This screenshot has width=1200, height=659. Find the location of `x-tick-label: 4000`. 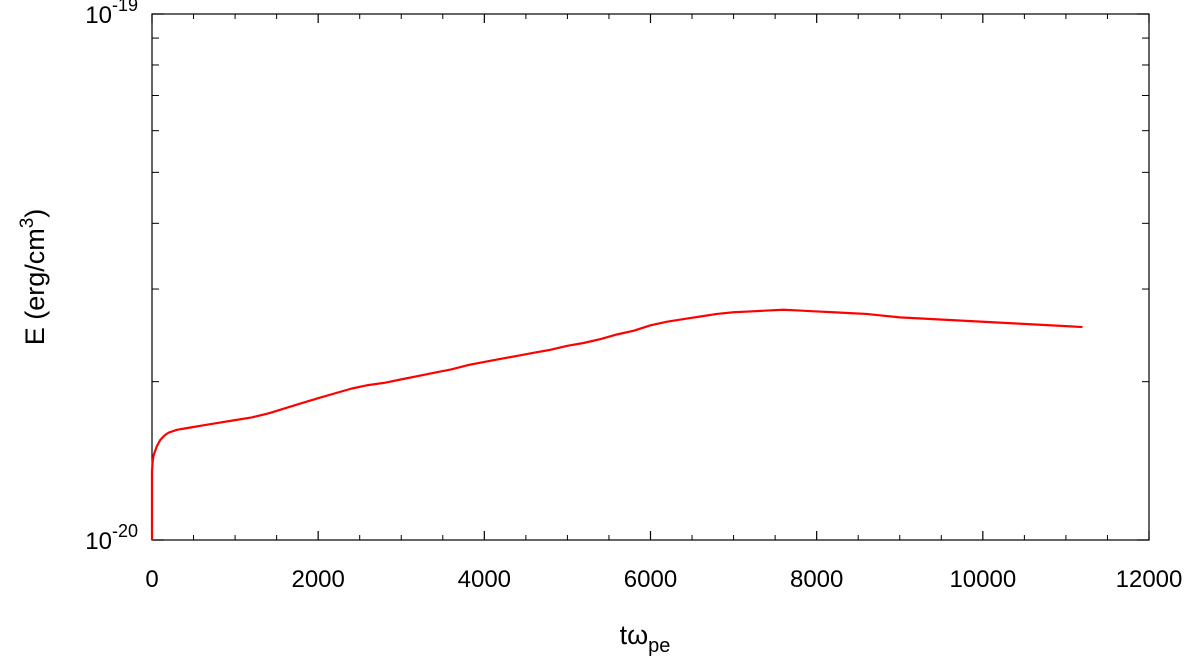

x-tick-label: 4000 is located at coordinates (484, 579).